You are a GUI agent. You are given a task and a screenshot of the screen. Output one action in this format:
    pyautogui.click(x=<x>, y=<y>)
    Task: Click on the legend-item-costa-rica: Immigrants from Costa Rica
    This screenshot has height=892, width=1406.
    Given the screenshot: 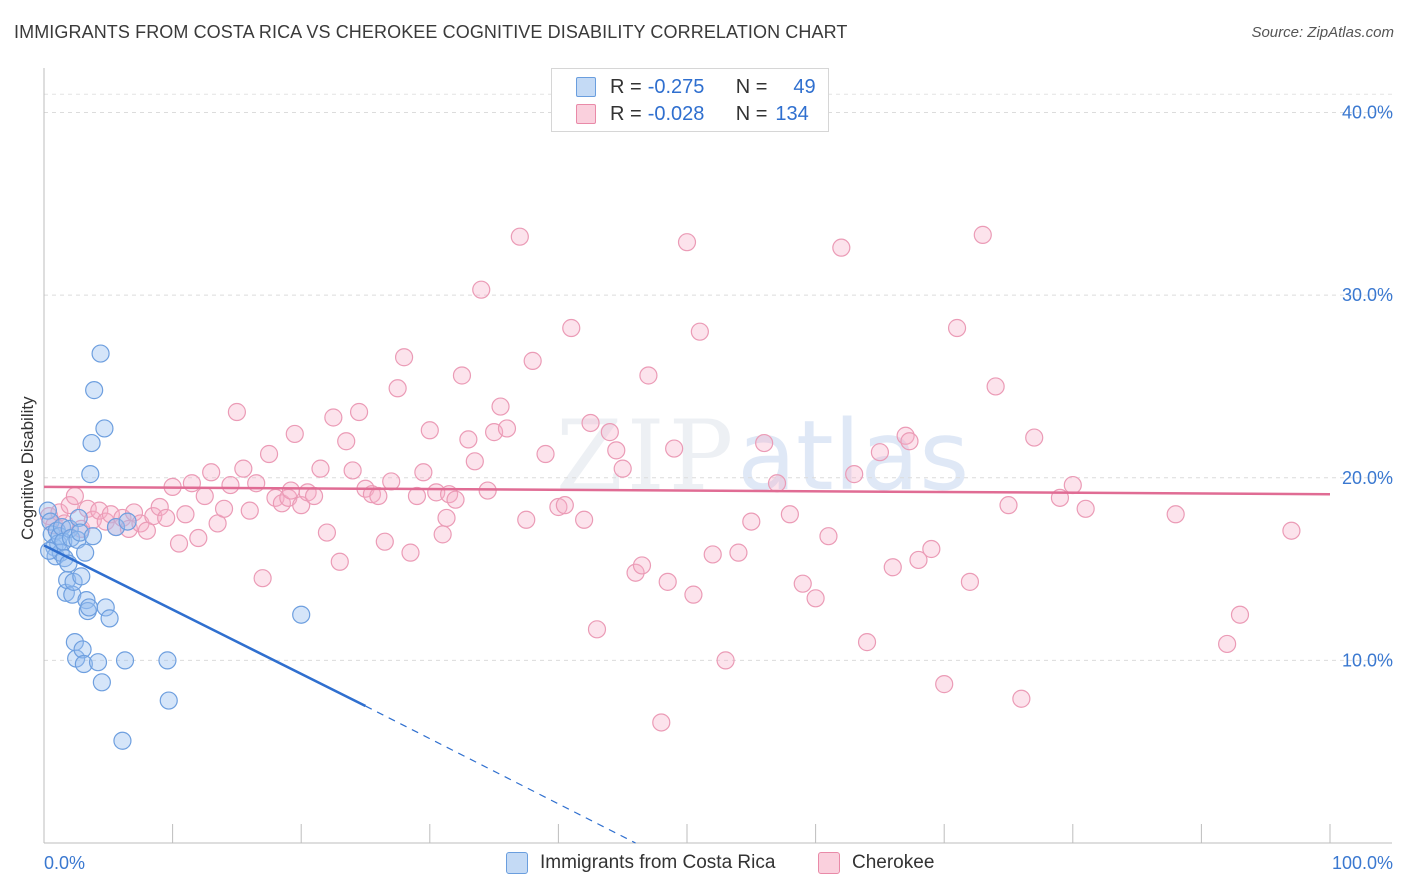 What is the action you would take?
    pyautogui.click(x=640, y=863)
    